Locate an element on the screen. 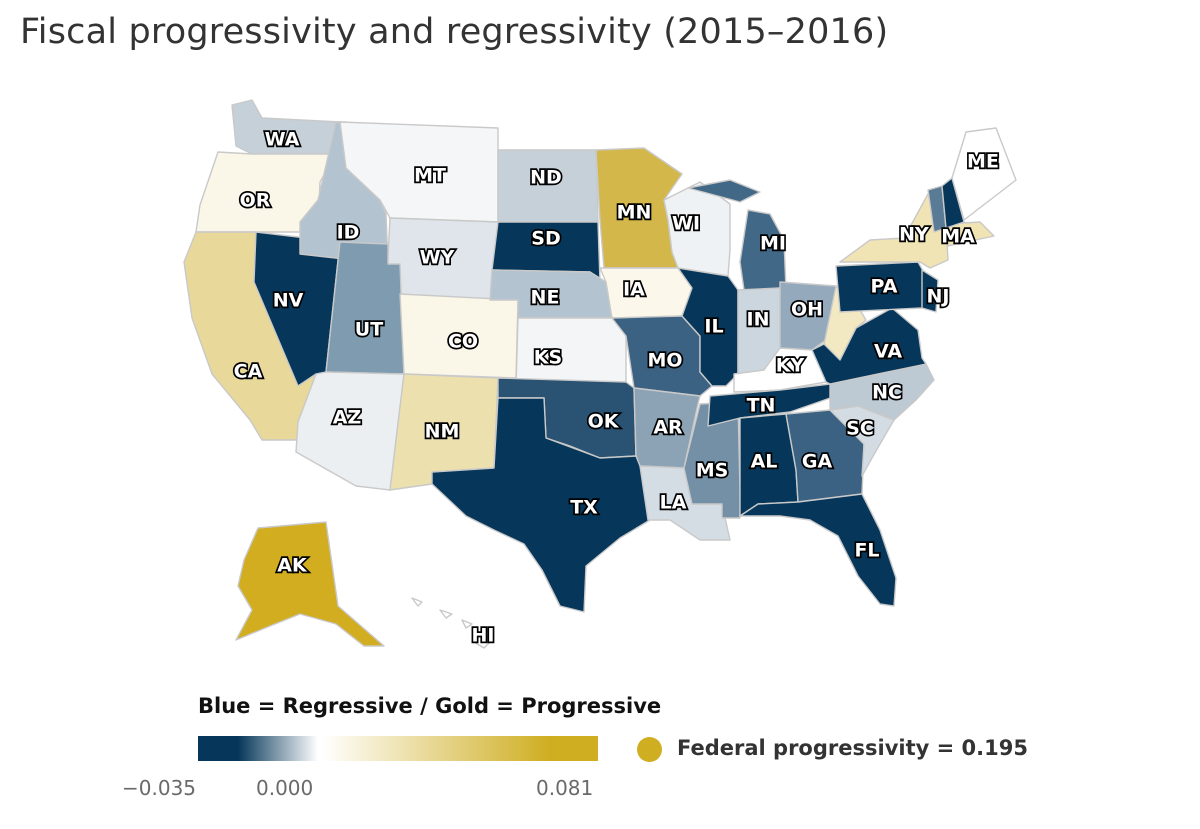  legend-tick-min: −0.035 is located at coordinates (159, 788).